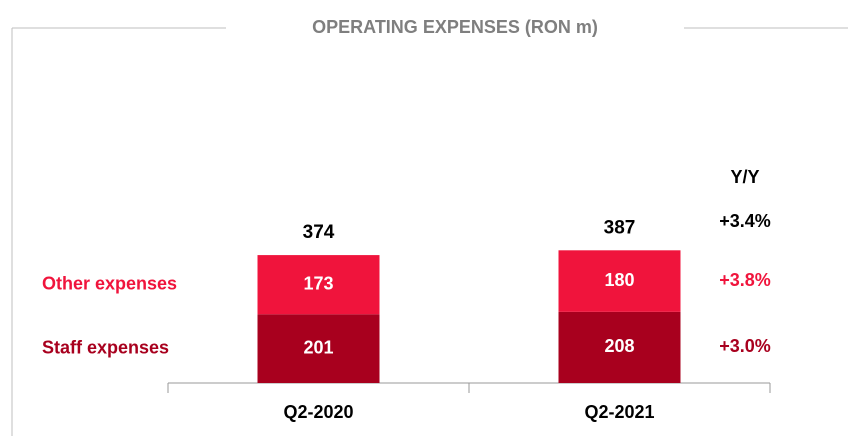 This screenshot has height=436, width=859. What do you see at coordinates (745, 221) in the screenshot?
I see `yoy-total: +3.4%` at bounding box center [745, 221].